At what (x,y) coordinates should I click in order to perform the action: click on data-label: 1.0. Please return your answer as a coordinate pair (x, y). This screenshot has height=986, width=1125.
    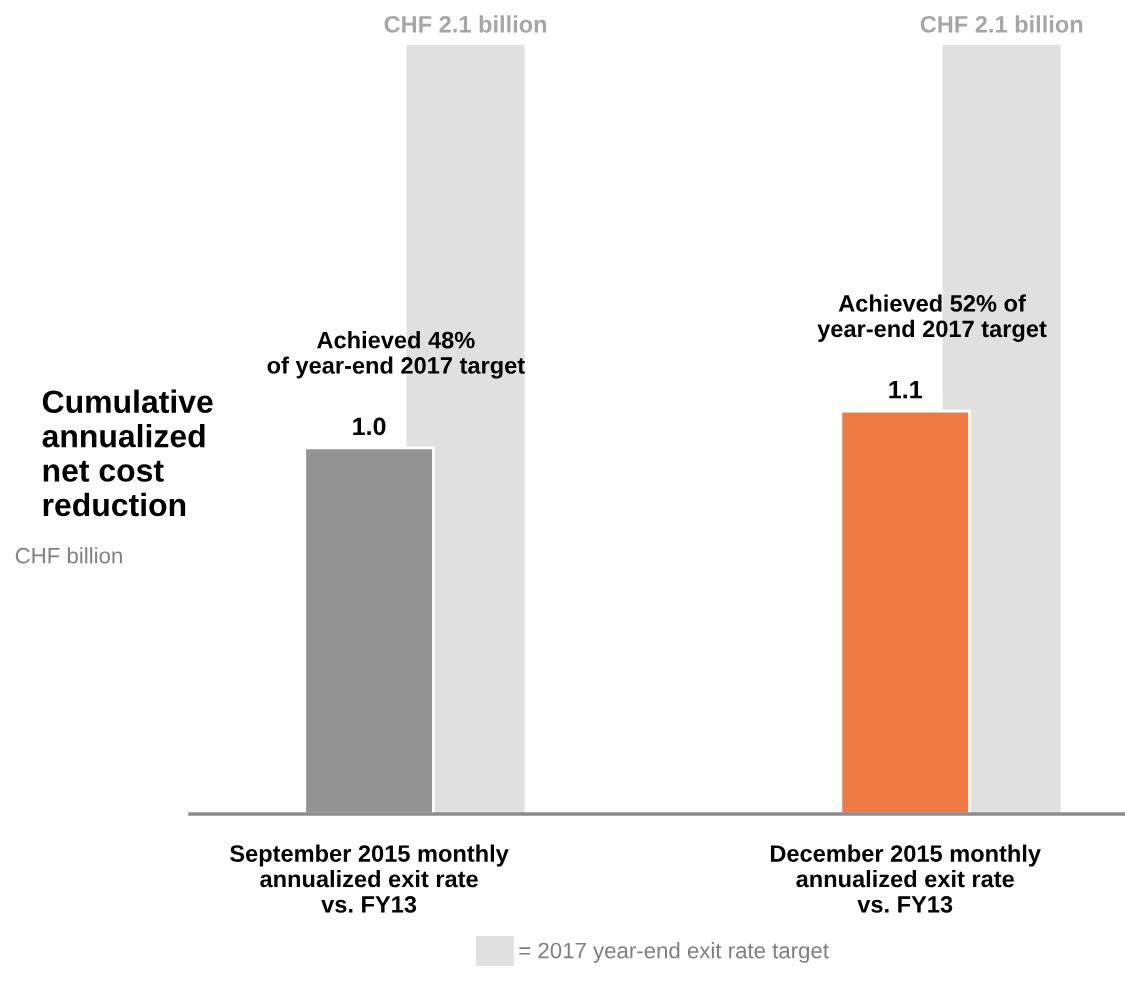
    Looking at the image, I should click on (369, 426).